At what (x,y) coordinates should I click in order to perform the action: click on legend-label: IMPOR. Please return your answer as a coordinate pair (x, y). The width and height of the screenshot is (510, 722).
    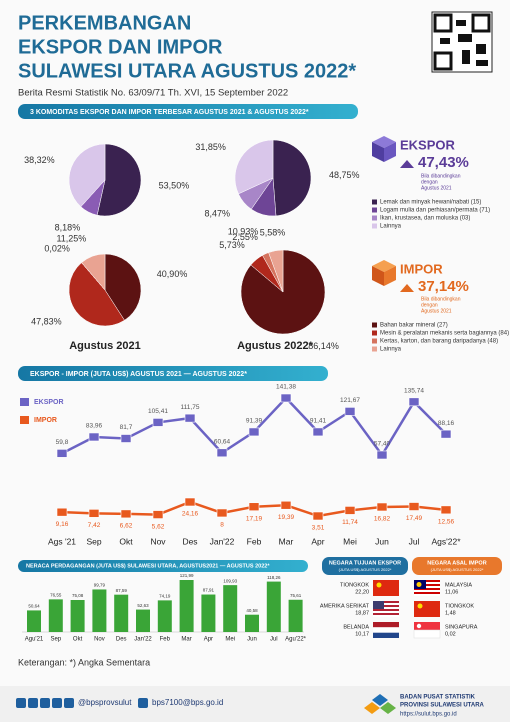
    Looking at the image, I should click on (45, 420).